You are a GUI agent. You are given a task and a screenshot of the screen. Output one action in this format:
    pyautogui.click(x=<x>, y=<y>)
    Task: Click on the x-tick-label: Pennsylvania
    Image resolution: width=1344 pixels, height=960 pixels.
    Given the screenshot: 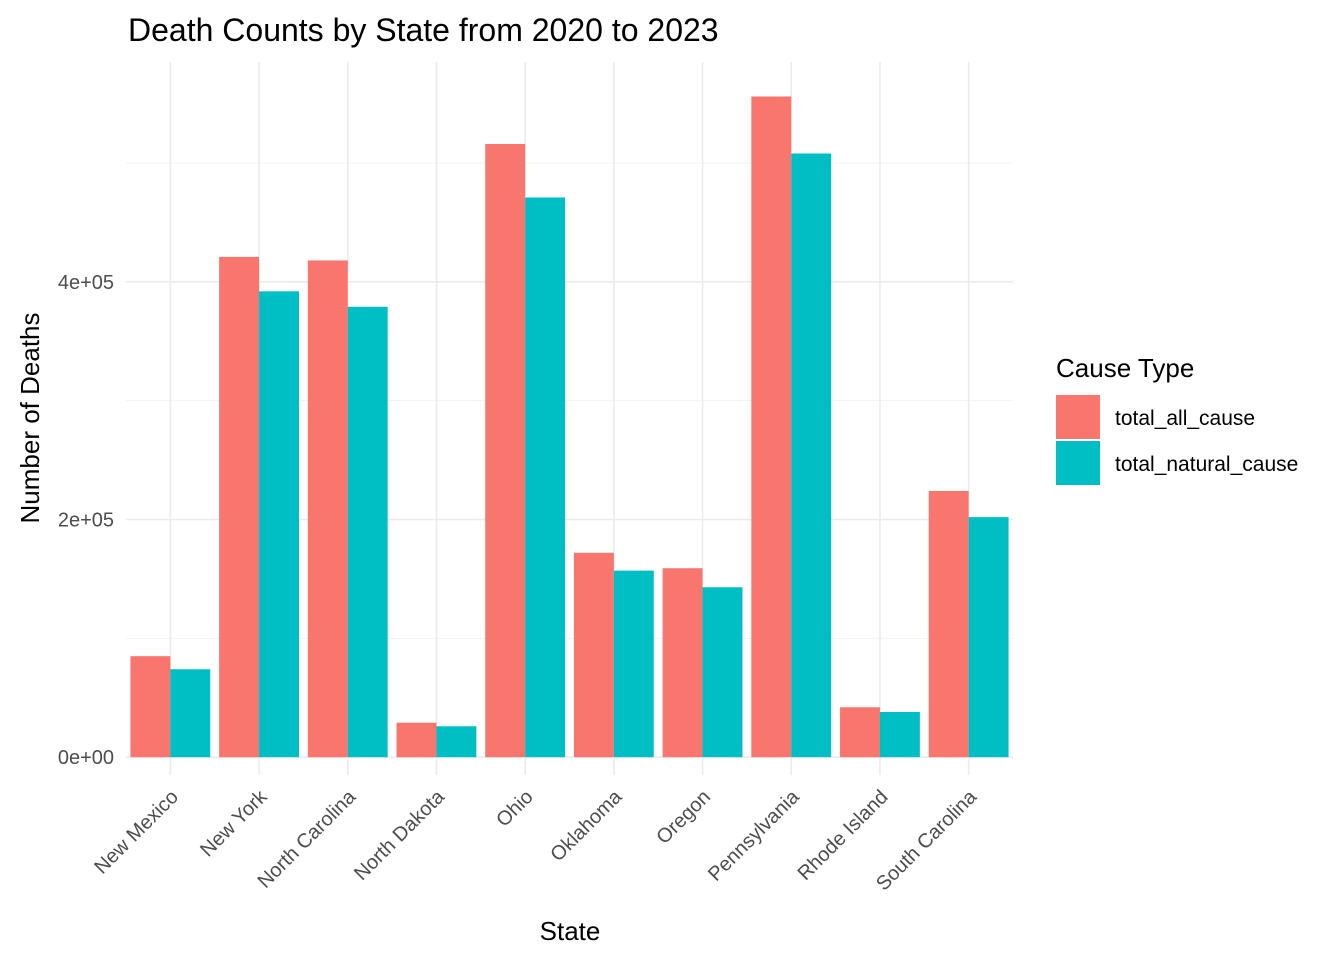 What is the action you would take?
    pyautogui.click(x=754, y=835)
    